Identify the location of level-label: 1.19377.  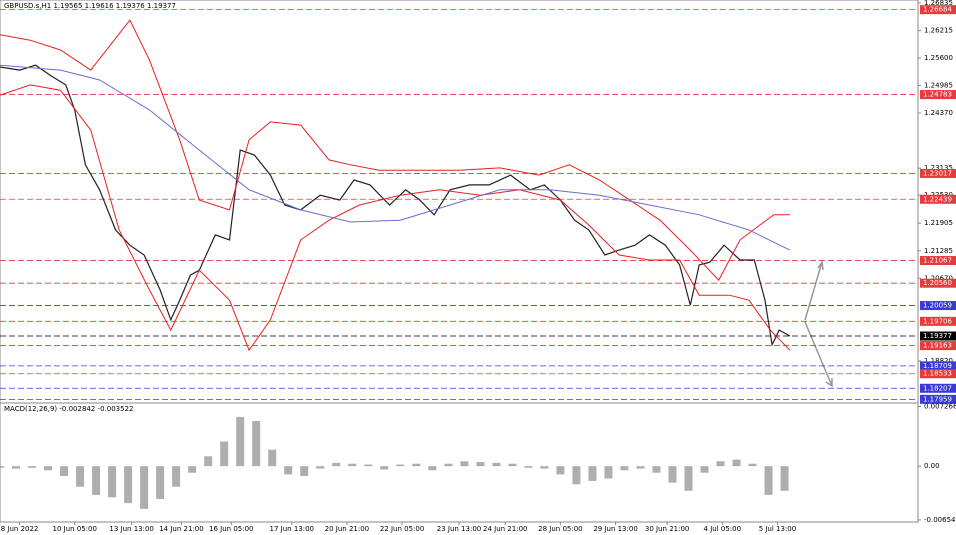
(937, 336).